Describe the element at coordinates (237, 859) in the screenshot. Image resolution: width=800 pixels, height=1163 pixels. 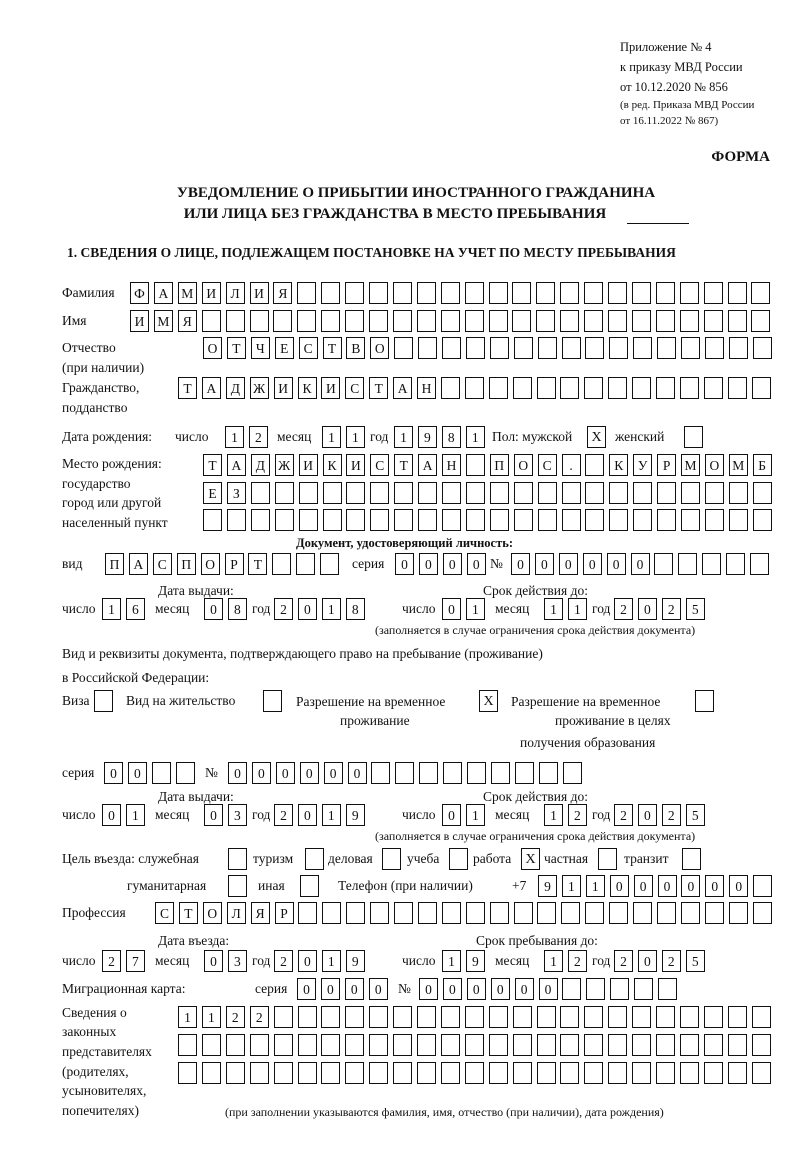
I see `purpose-service-checkbox` at that location.